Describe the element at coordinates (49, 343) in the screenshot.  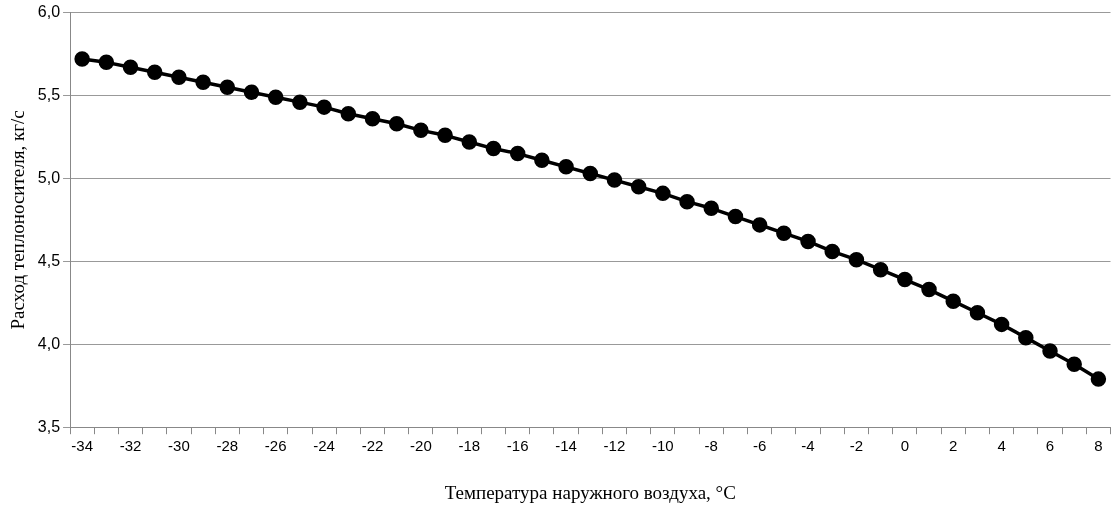
I see `y-tick-label: 4,0` at that location.